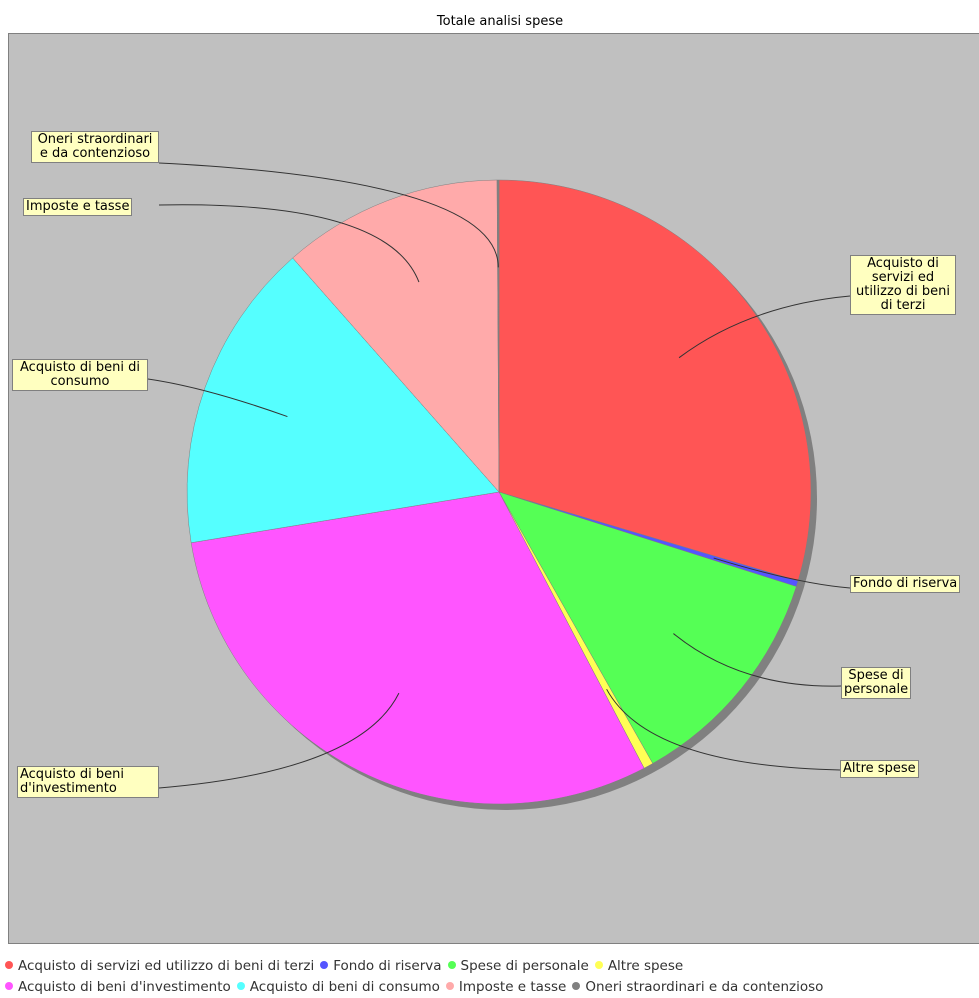  What do you see at coordinates (500, 21) in the screenshot?
I see `chart-title: Totale analisi spese` at bounding box center [500, 21].